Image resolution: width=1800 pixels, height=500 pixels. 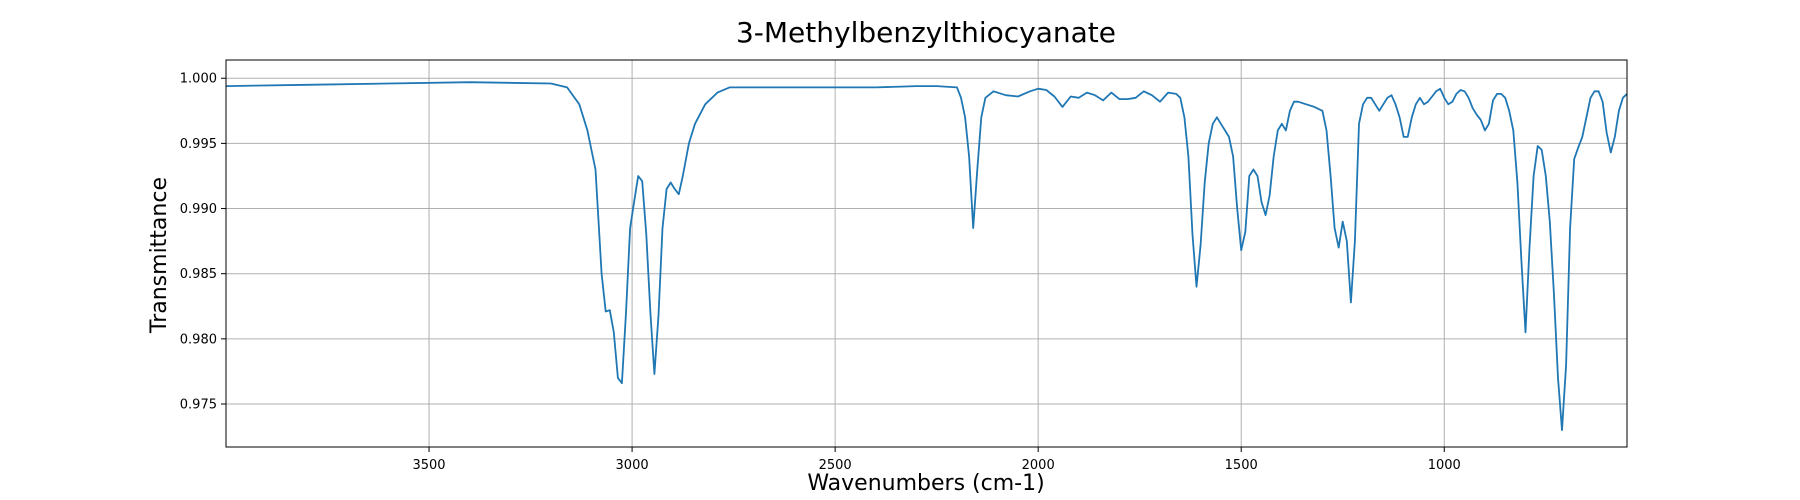 What do you see at coordinates (159, 255) in the screenshot?
I see `y-axis-label: Transmittance` at bounding box center [159, 255].